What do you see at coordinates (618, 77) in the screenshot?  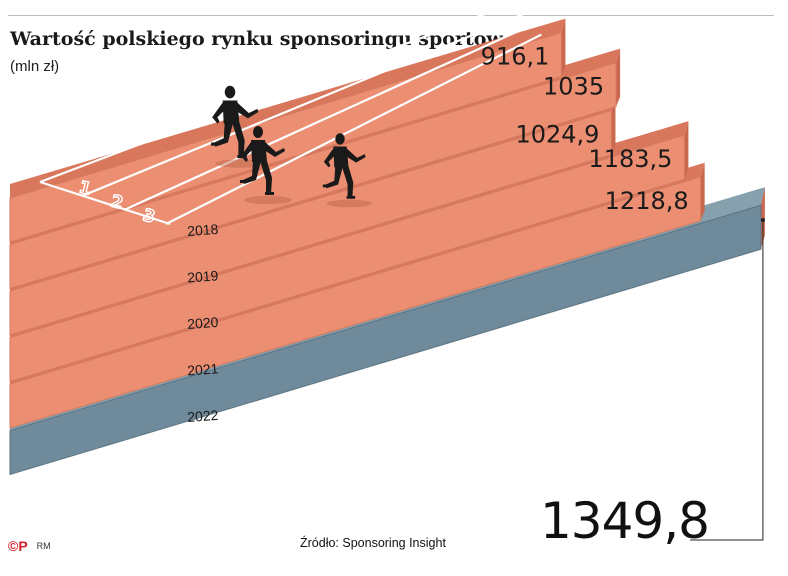 I see `bar-side-2019` at bounding box center [618, 77].